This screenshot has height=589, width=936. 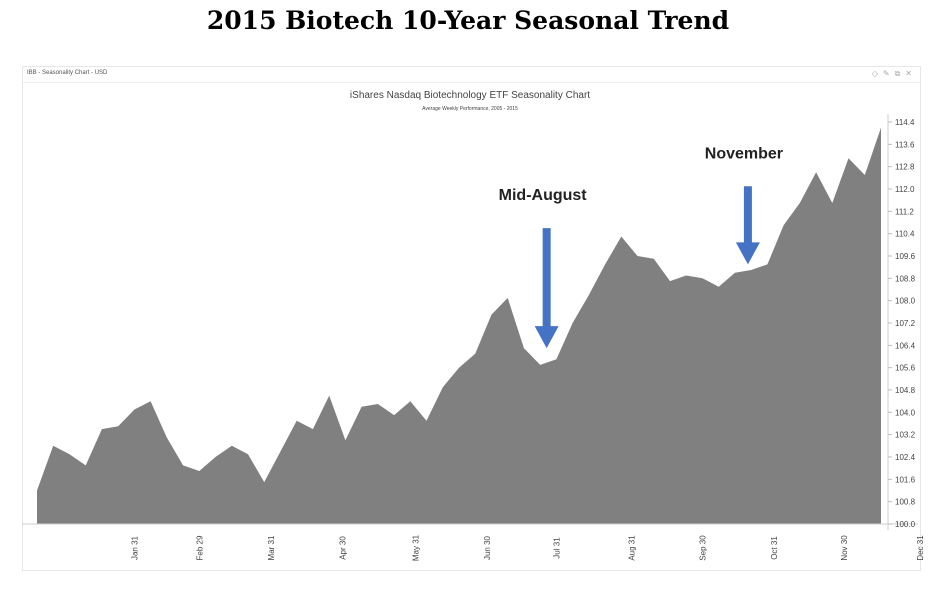 What do you see at coordinates (471, 75) in the screenshot?
I see `chart-window-header: IBB - Seasonality Chart - USD ◇ ✎ ⧉ ✕` at bounding box center [471, 75].